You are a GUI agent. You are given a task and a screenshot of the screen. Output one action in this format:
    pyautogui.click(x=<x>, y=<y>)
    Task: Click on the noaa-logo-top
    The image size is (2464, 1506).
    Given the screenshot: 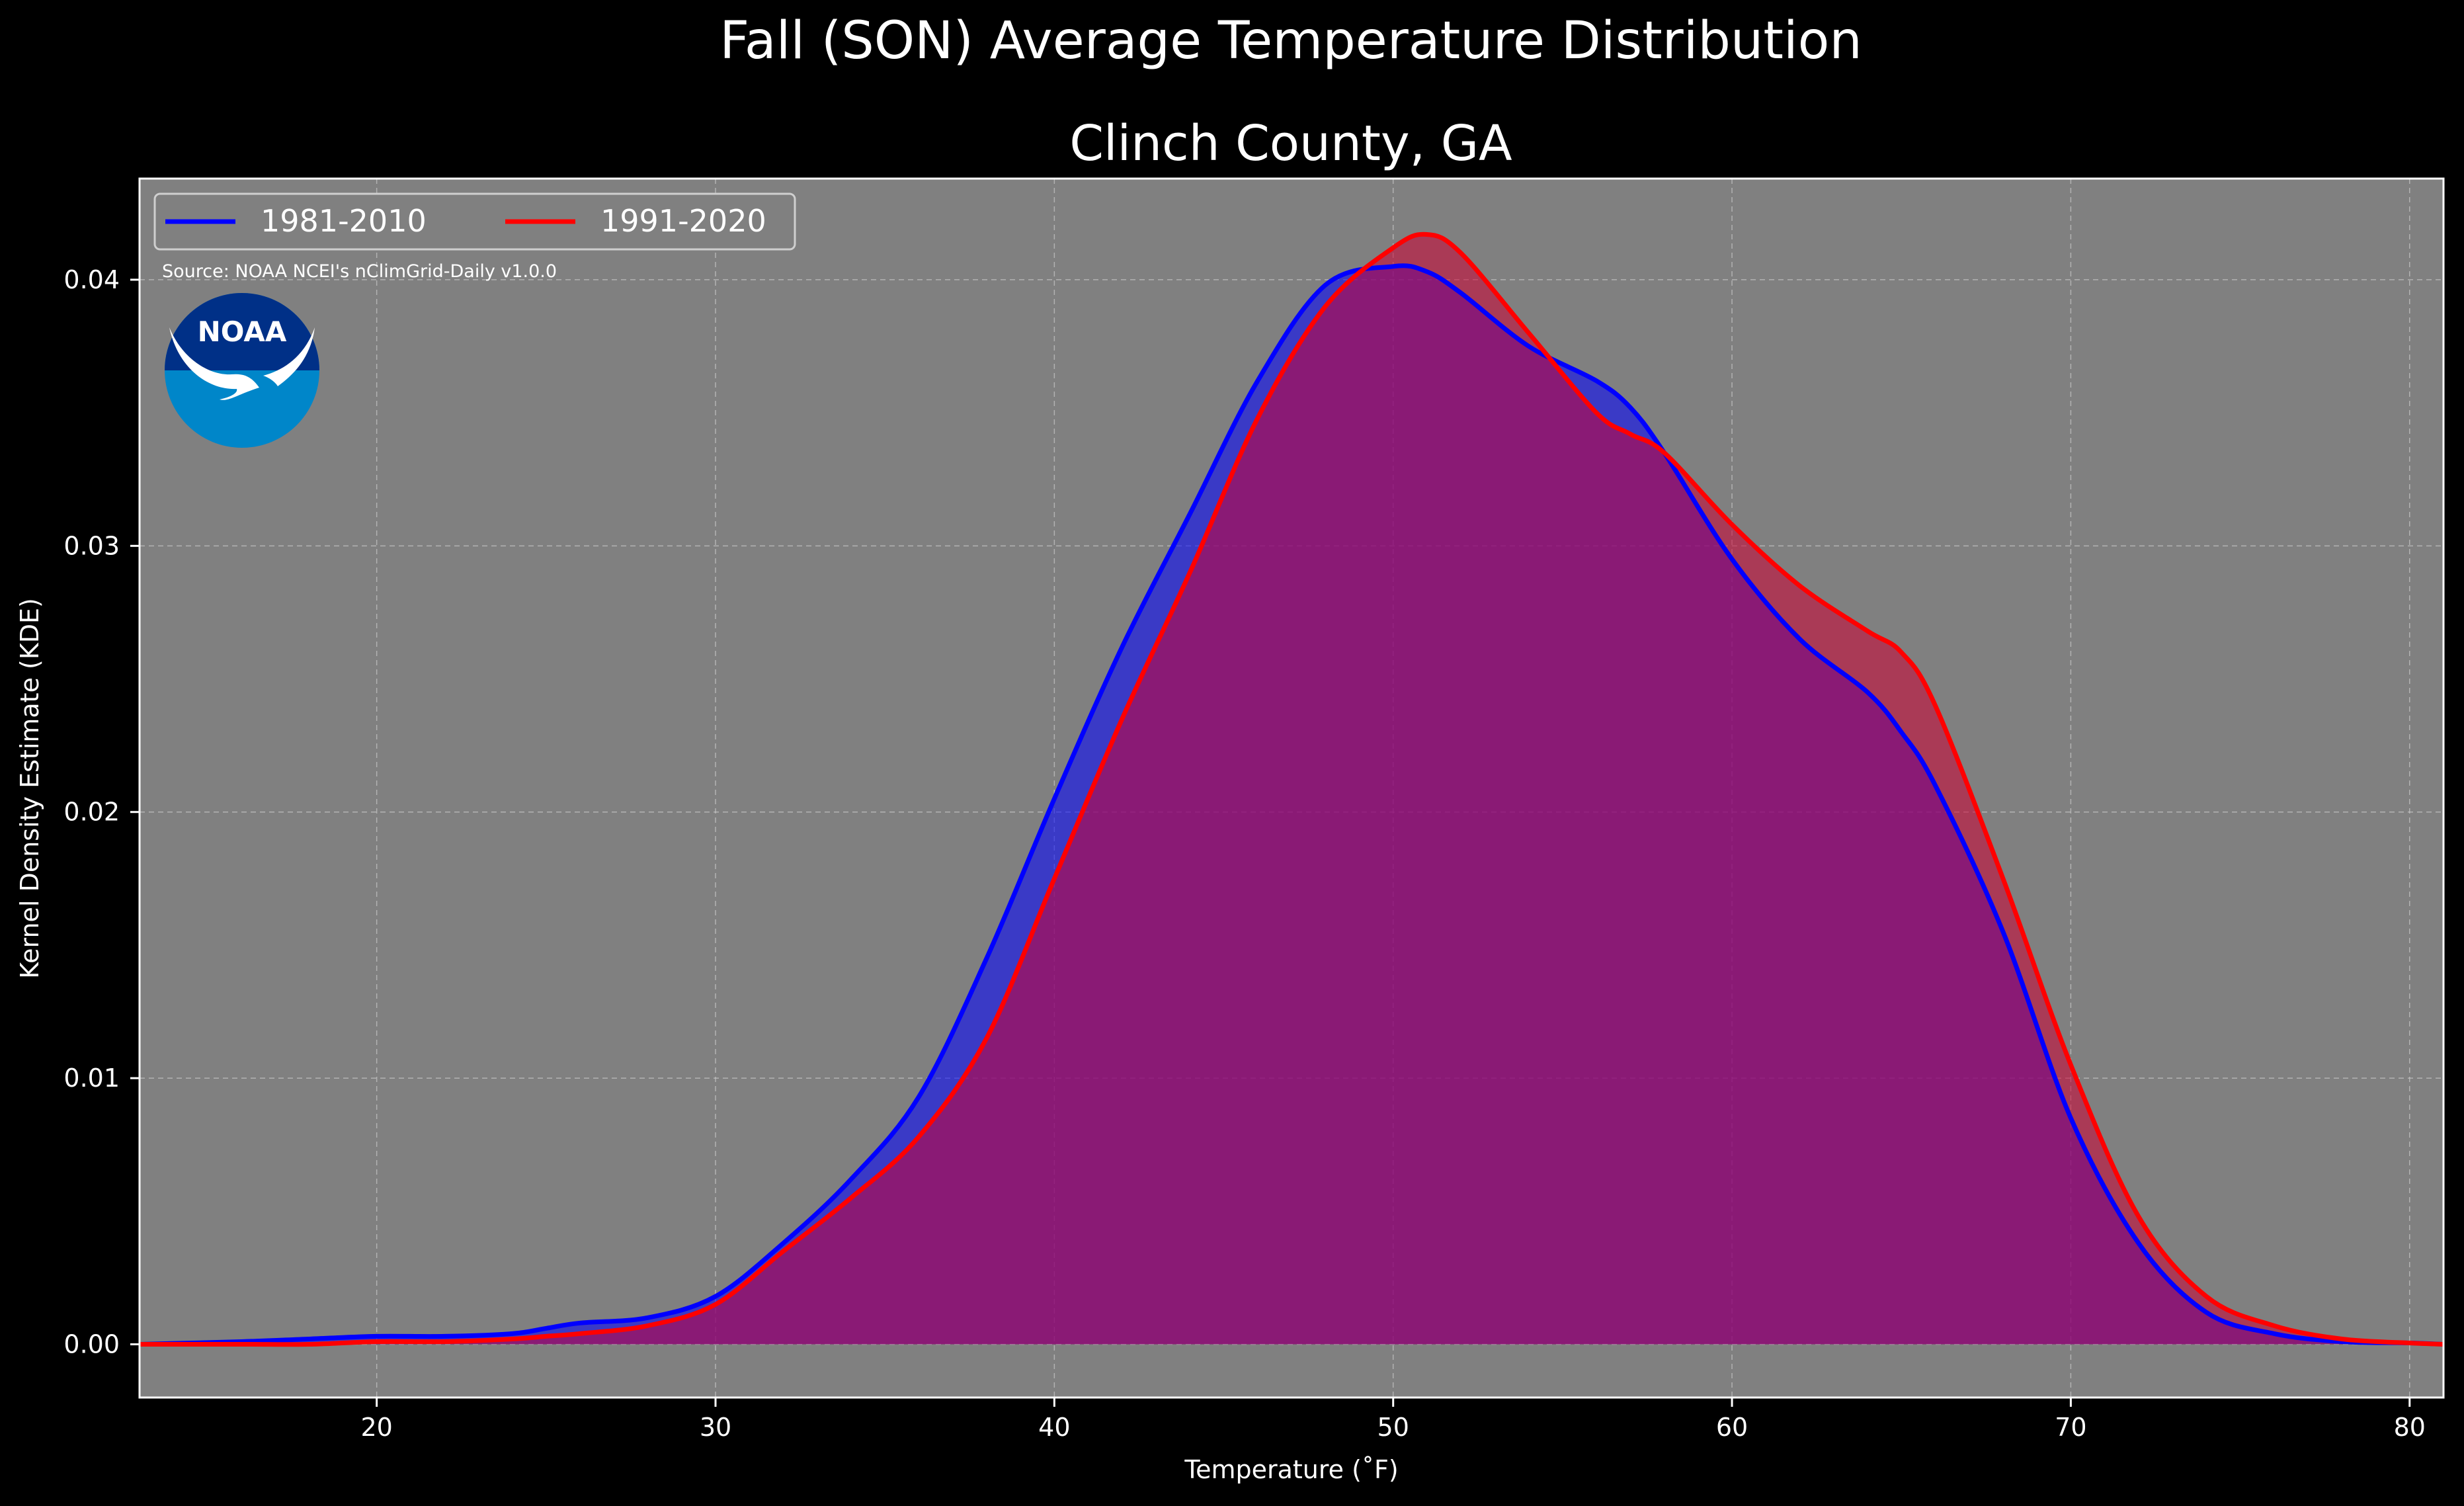 What is the action you would take?
    pyautogui.click(x=242, y=332)
    